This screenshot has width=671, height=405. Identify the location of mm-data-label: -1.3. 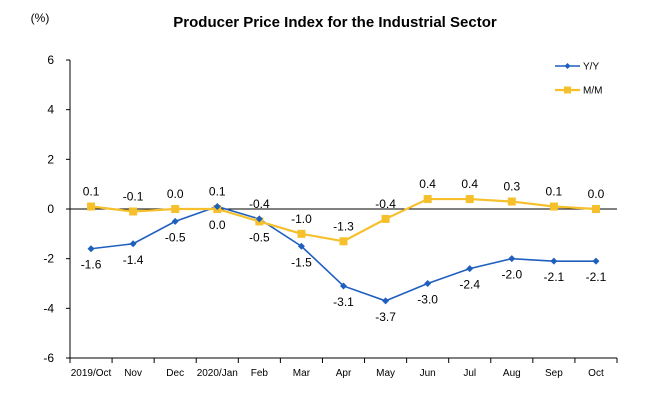
(343, 226).